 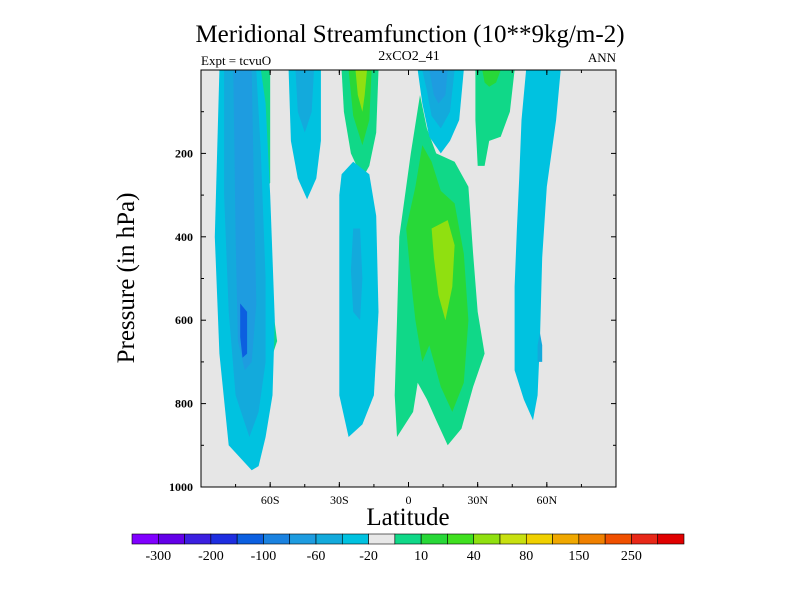 I want to click on colorbar-label: 150, so click(x=578, y=556).